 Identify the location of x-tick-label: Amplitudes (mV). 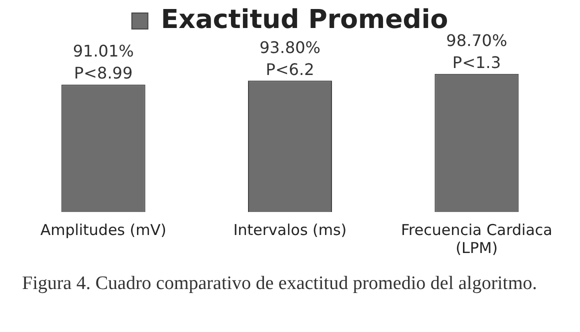
(103, 229).